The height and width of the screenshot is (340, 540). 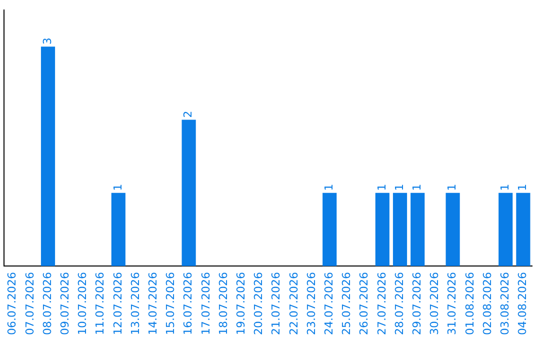 I want to click on x-tick-label: 09.07.2026, so click(x=65, y=304).